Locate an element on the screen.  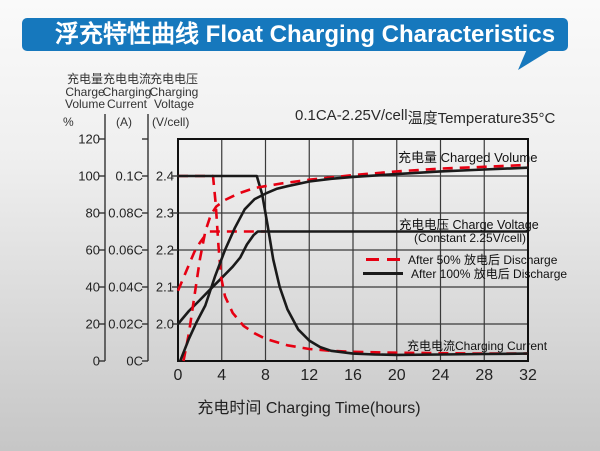
subtitle-temperature: 温度Temperature35°C is located at coordinates (481, 118).